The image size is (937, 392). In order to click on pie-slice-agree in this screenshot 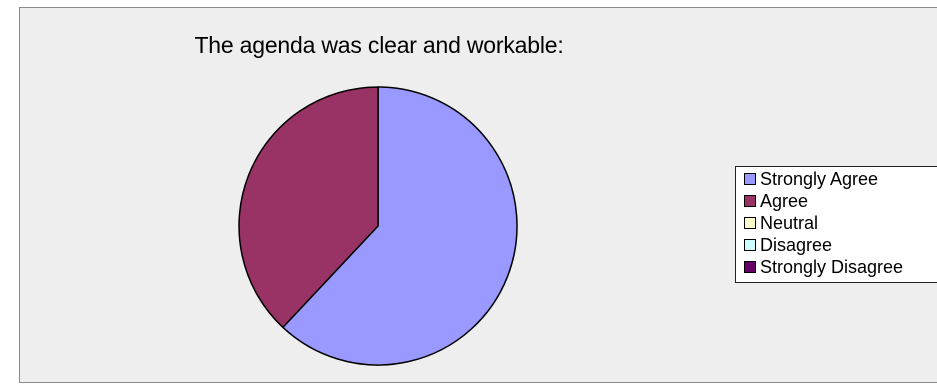, I will do `click(308, 207)`.